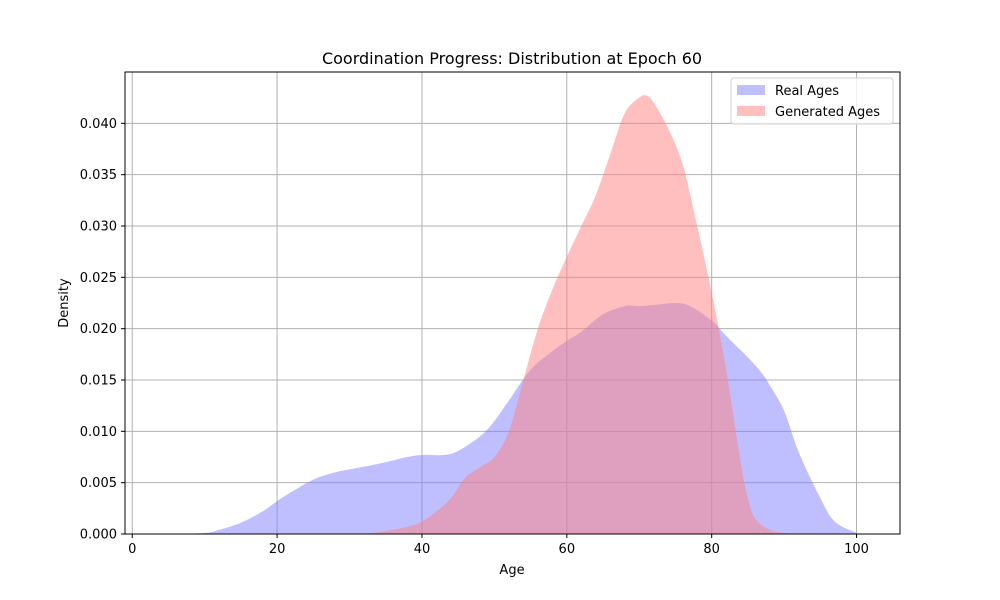 The image size is (1000, 600). What do you see at coordinates (98, 175) in the screenshot?
I see `y-tick-label: 0.035` at bounding box center [98, 175].